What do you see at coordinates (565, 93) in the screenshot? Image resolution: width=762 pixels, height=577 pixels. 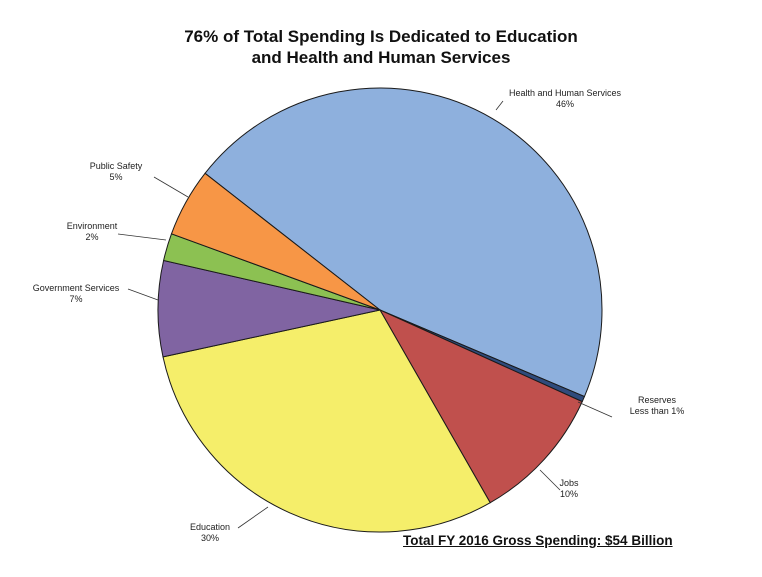 I see `slice-name-label: Health and Human Services` at bounding box center [565, 93].